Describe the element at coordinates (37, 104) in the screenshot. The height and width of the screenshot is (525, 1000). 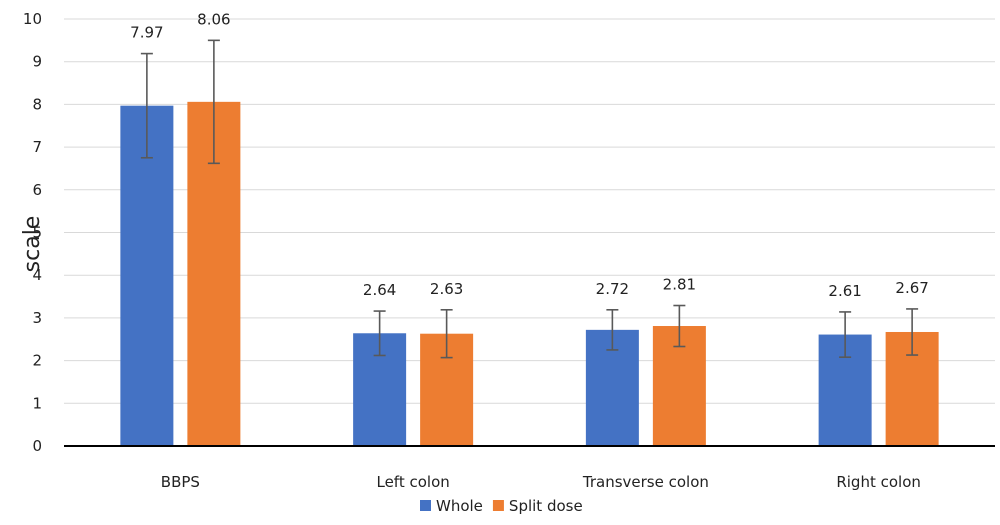
I see `y-tick-label: 8` at that location.